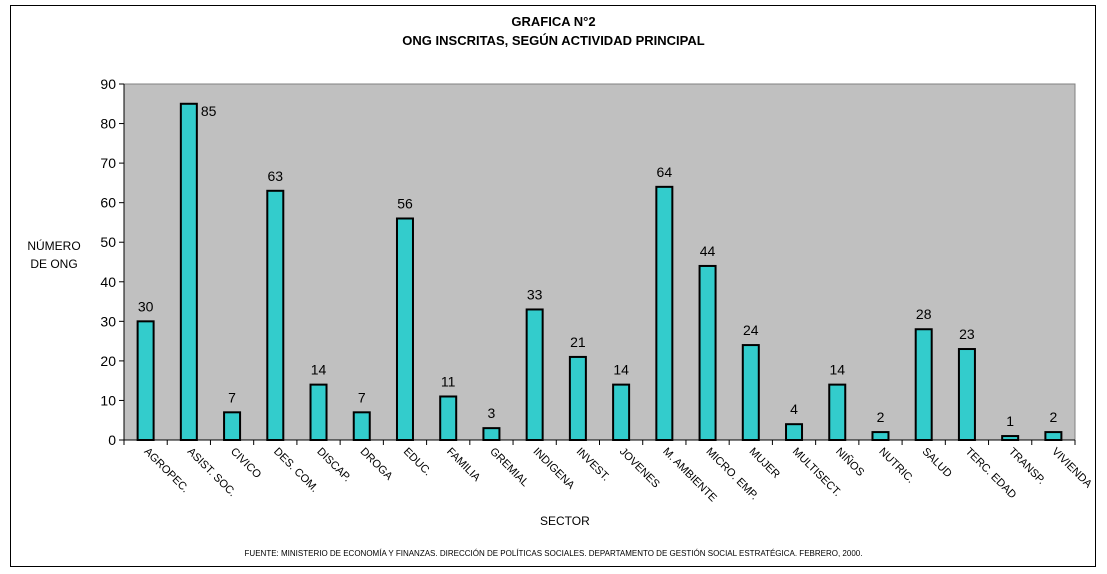 Image resolution: width=1107 pixels, height=574 pixels. Describe the element at coordinates (108, 124) in the screenshot. I see `y-tick-label: 80` at that location.